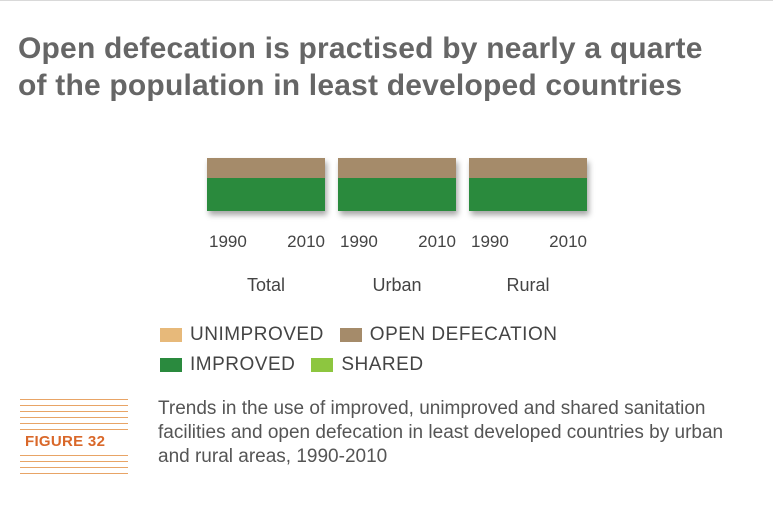 Image resolution: width=773 pixels, height=519 pixels. What do you see at coordinates (65, 441) in the screenshot?
I see `figure-label: FIGURE 32` at bounding box center [65, 441].